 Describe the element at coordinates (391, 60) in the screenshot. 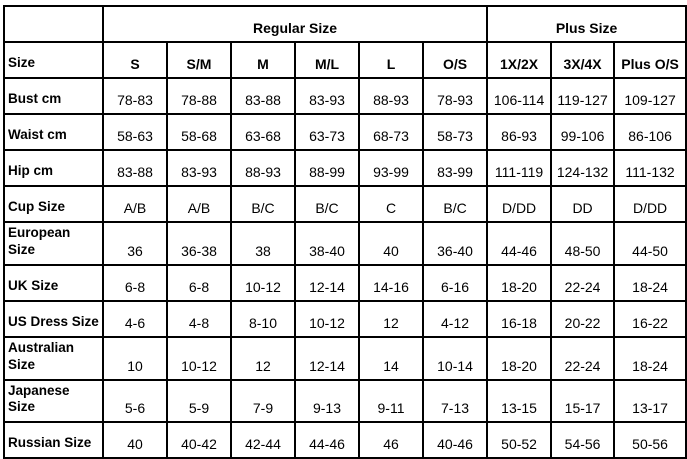

I see `column-header-l: L` at that location.